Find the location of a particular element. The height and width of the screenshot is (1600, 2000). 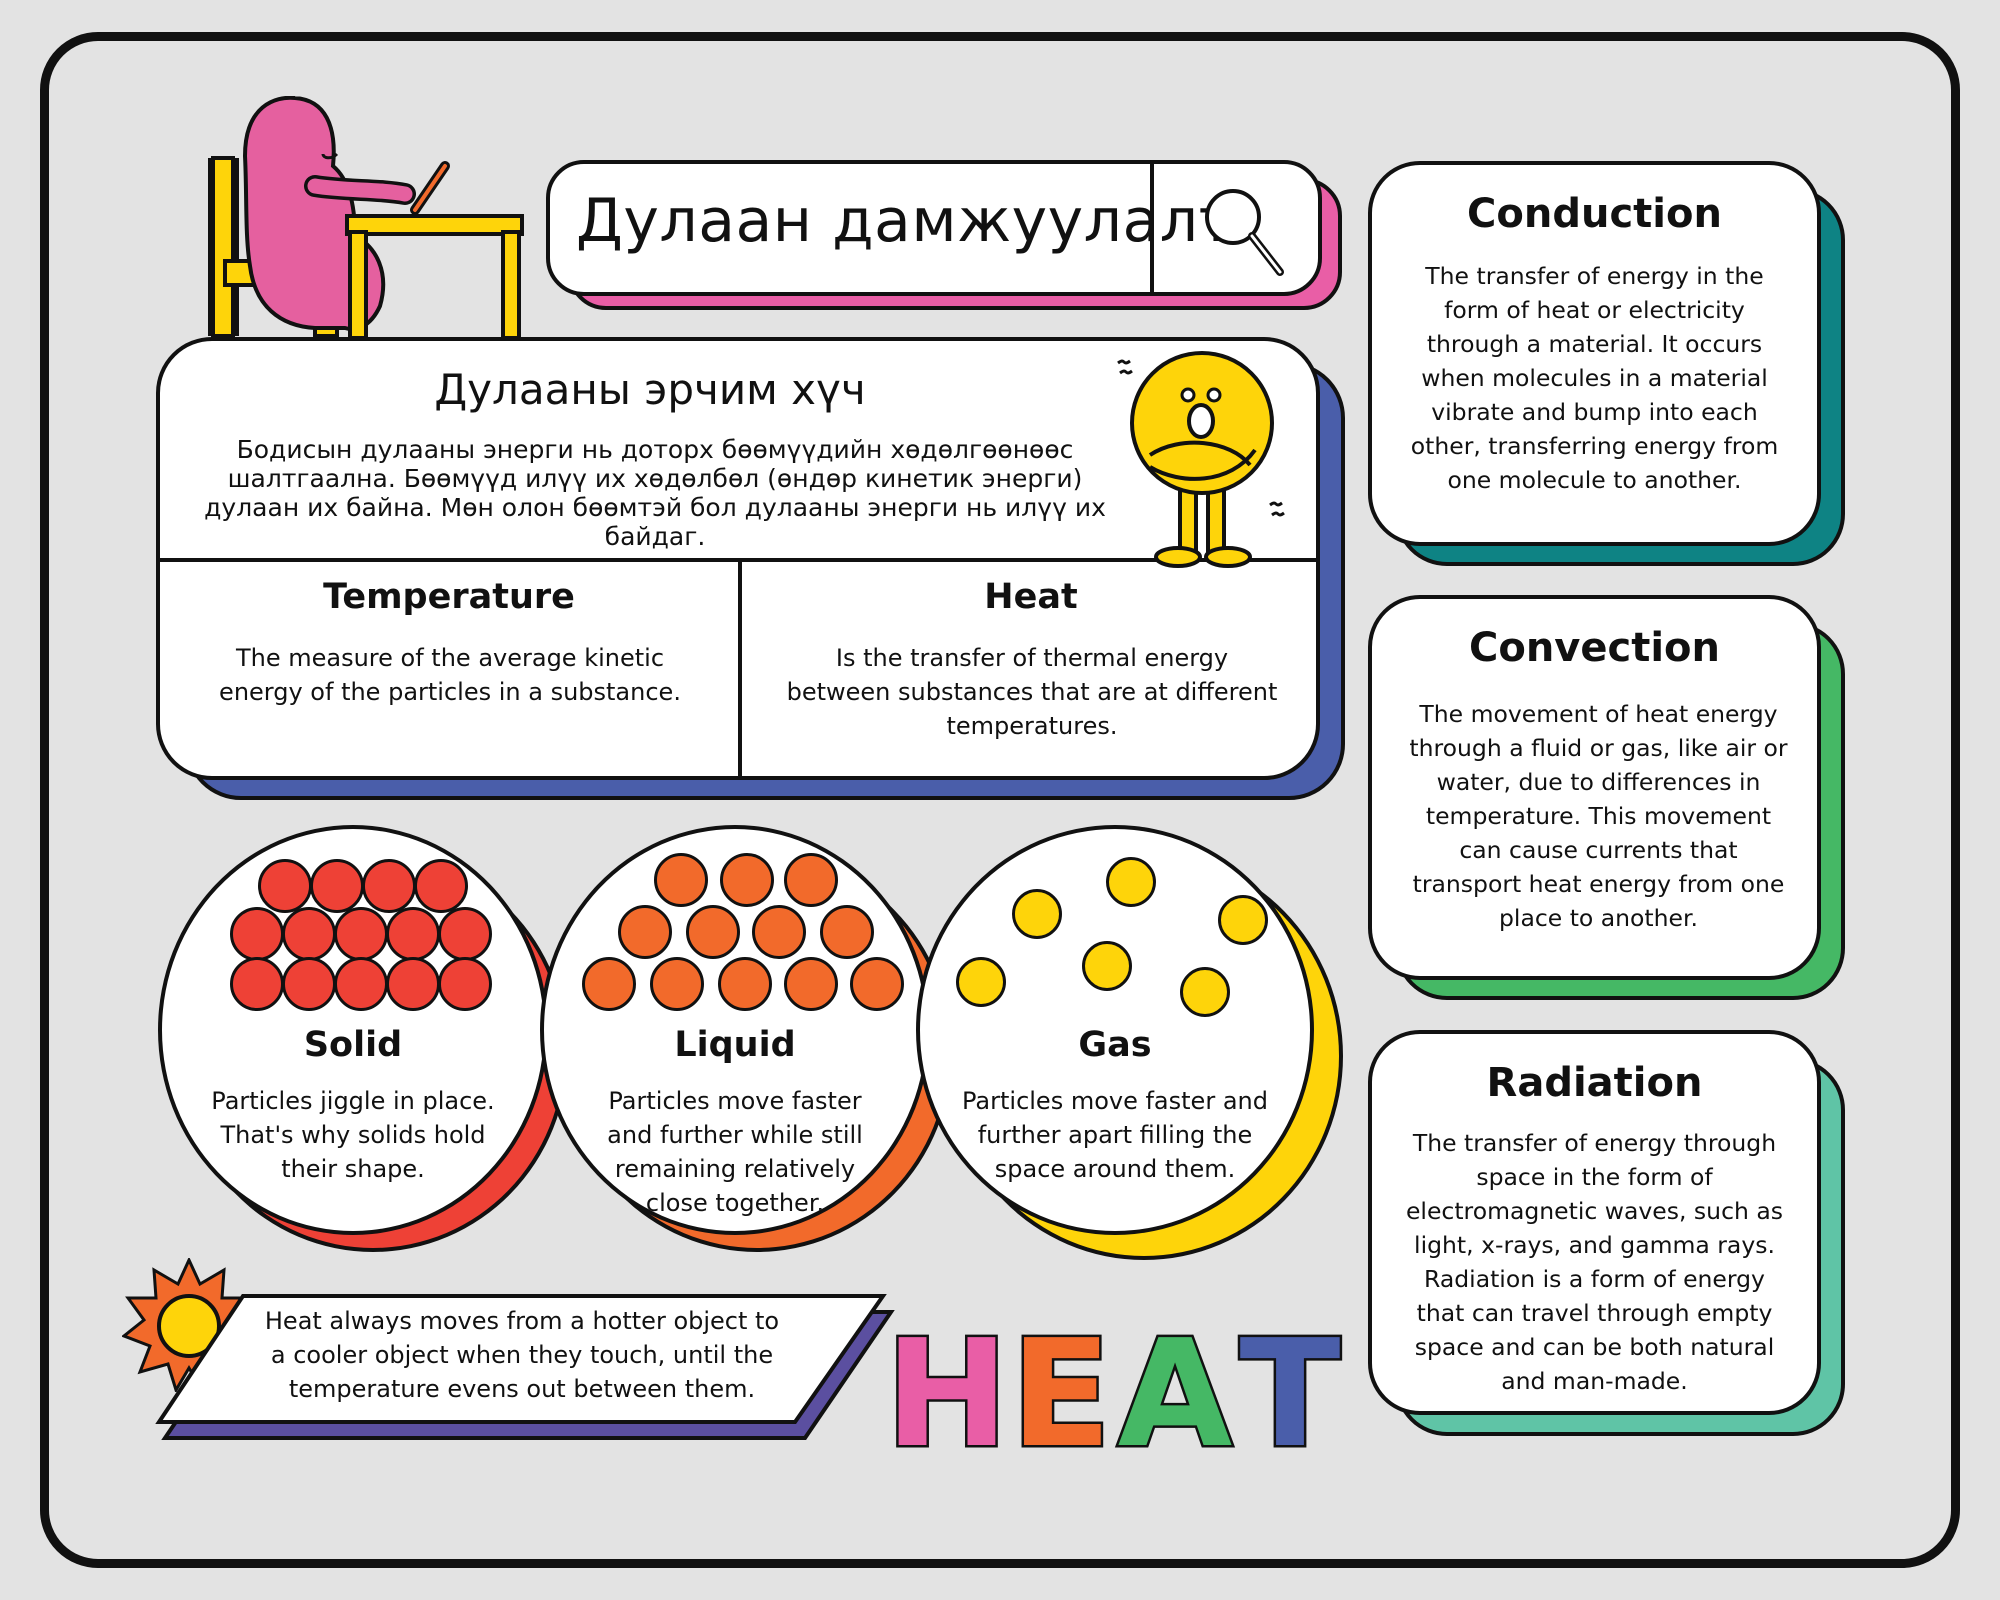

search-bar: Дулаан дамжуулалт is located at coordinates (934, 228).